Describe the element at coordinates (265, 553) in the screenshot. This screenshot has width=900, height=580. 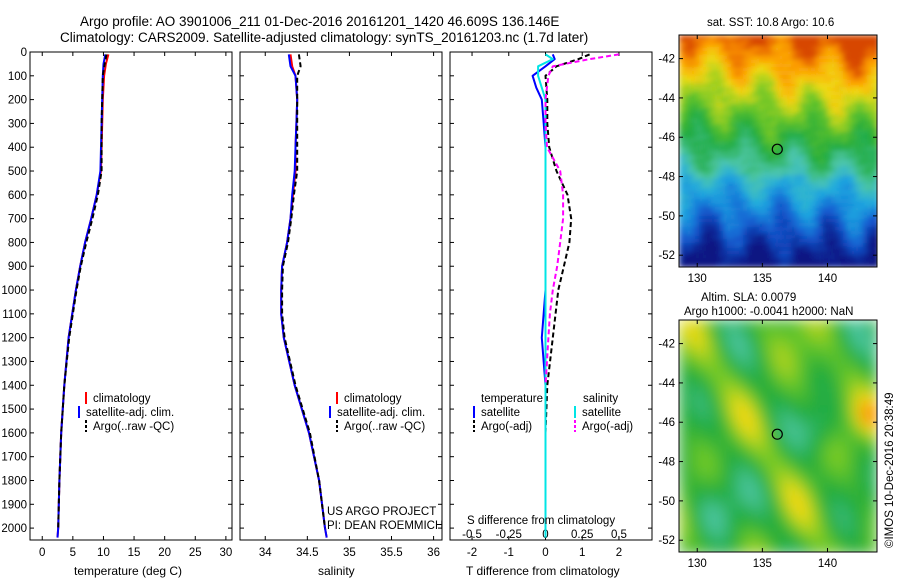
I see `x-tick-label: 34` at that location.